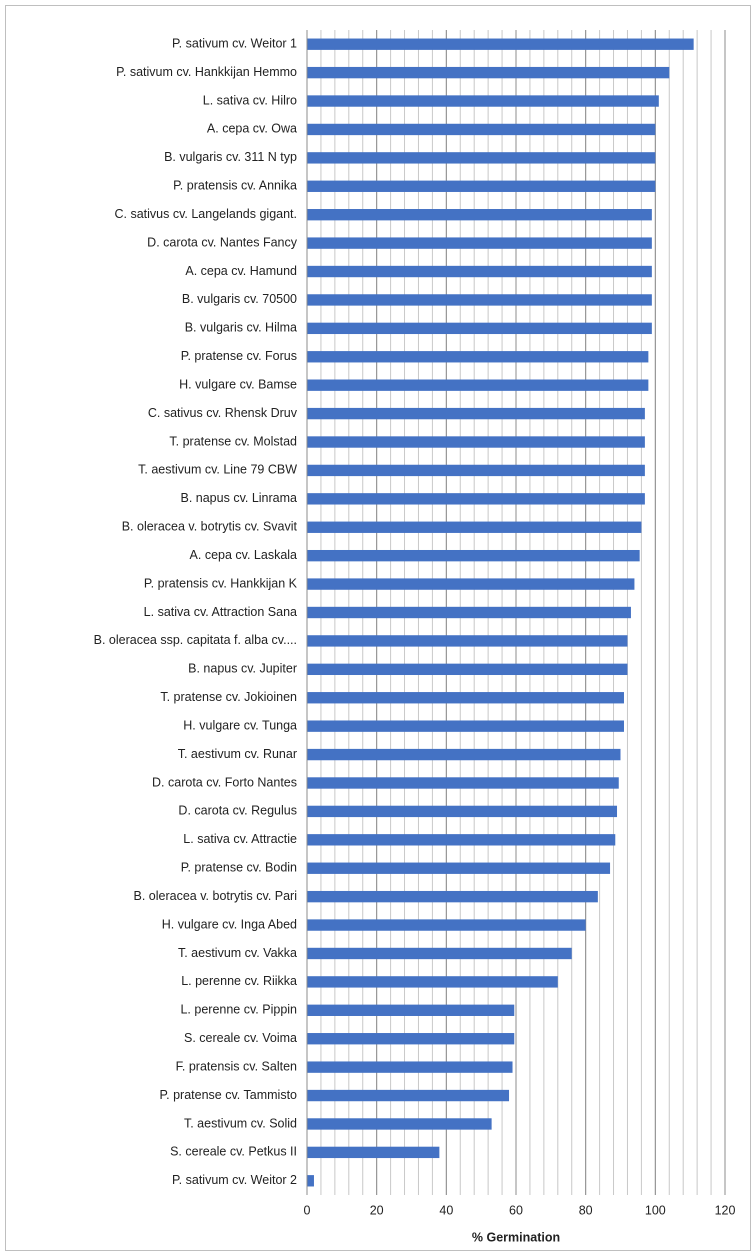  Describe the element at coordinates (241, 271) in the screenshot. I see `y-tick-label: A. cepa cv. Hamund` at that location.